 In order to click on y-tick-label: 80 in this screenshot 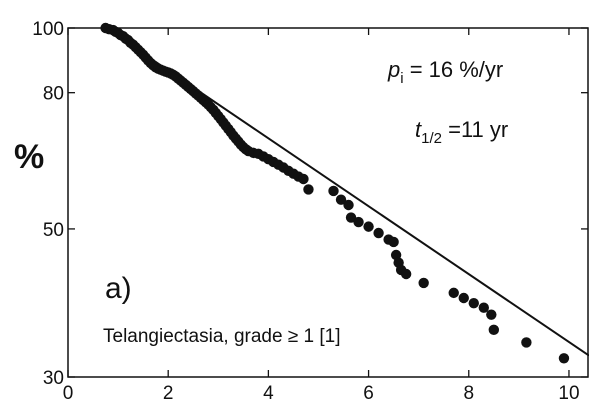, I will do `click(53, 94)`.